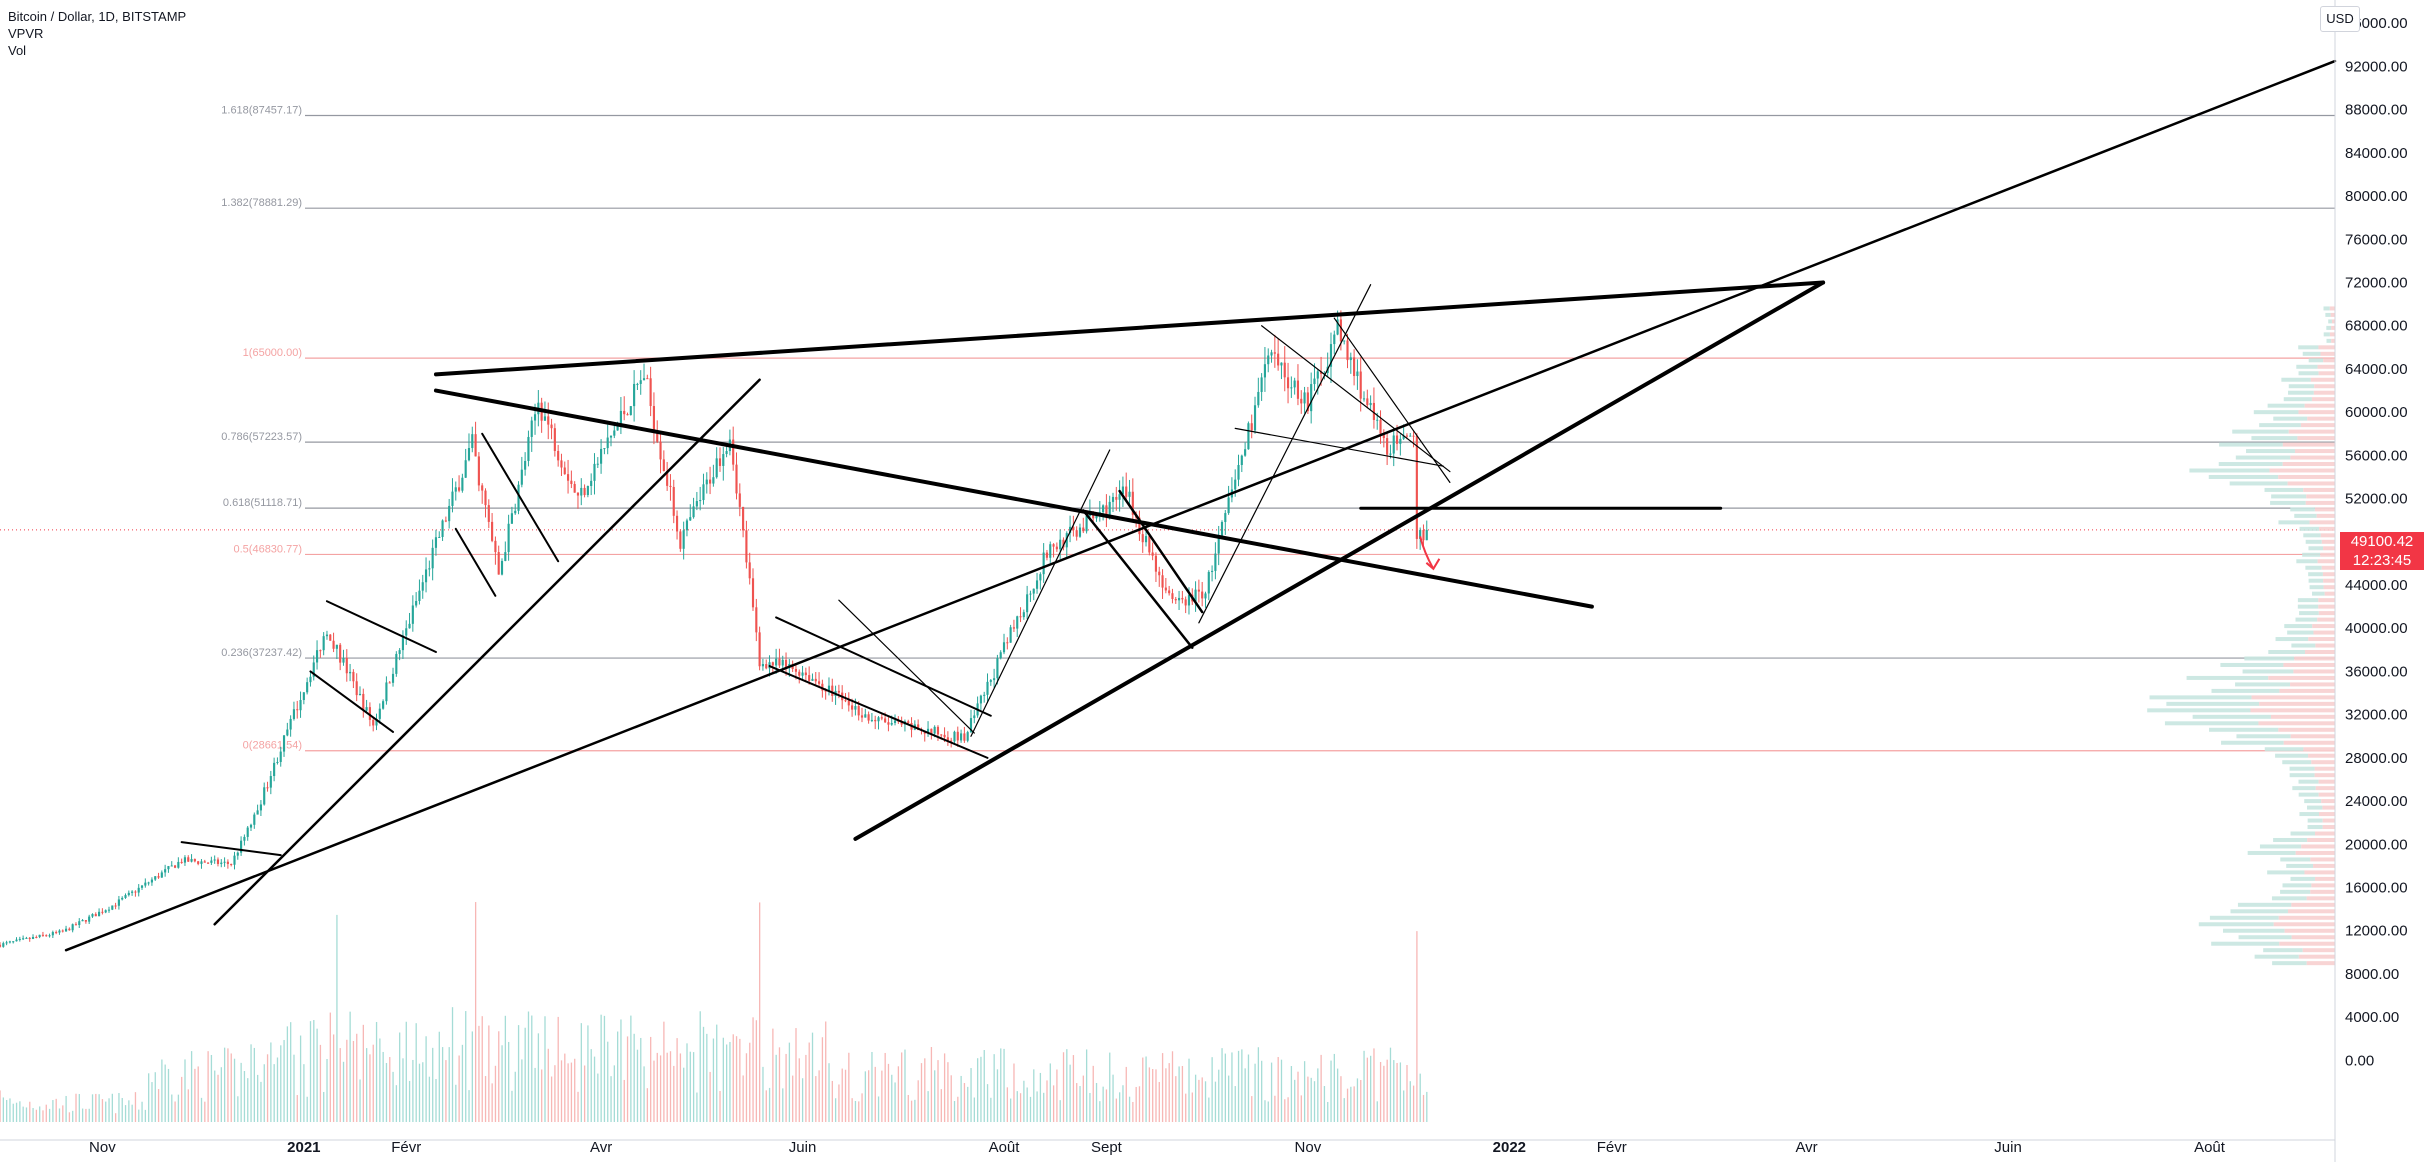 Image resolution: width=2424 pixels, height=1162 pixels. Describe the element at coordinates (2340, 19) in the screenshot. I see `currency-button: USD` at that location.